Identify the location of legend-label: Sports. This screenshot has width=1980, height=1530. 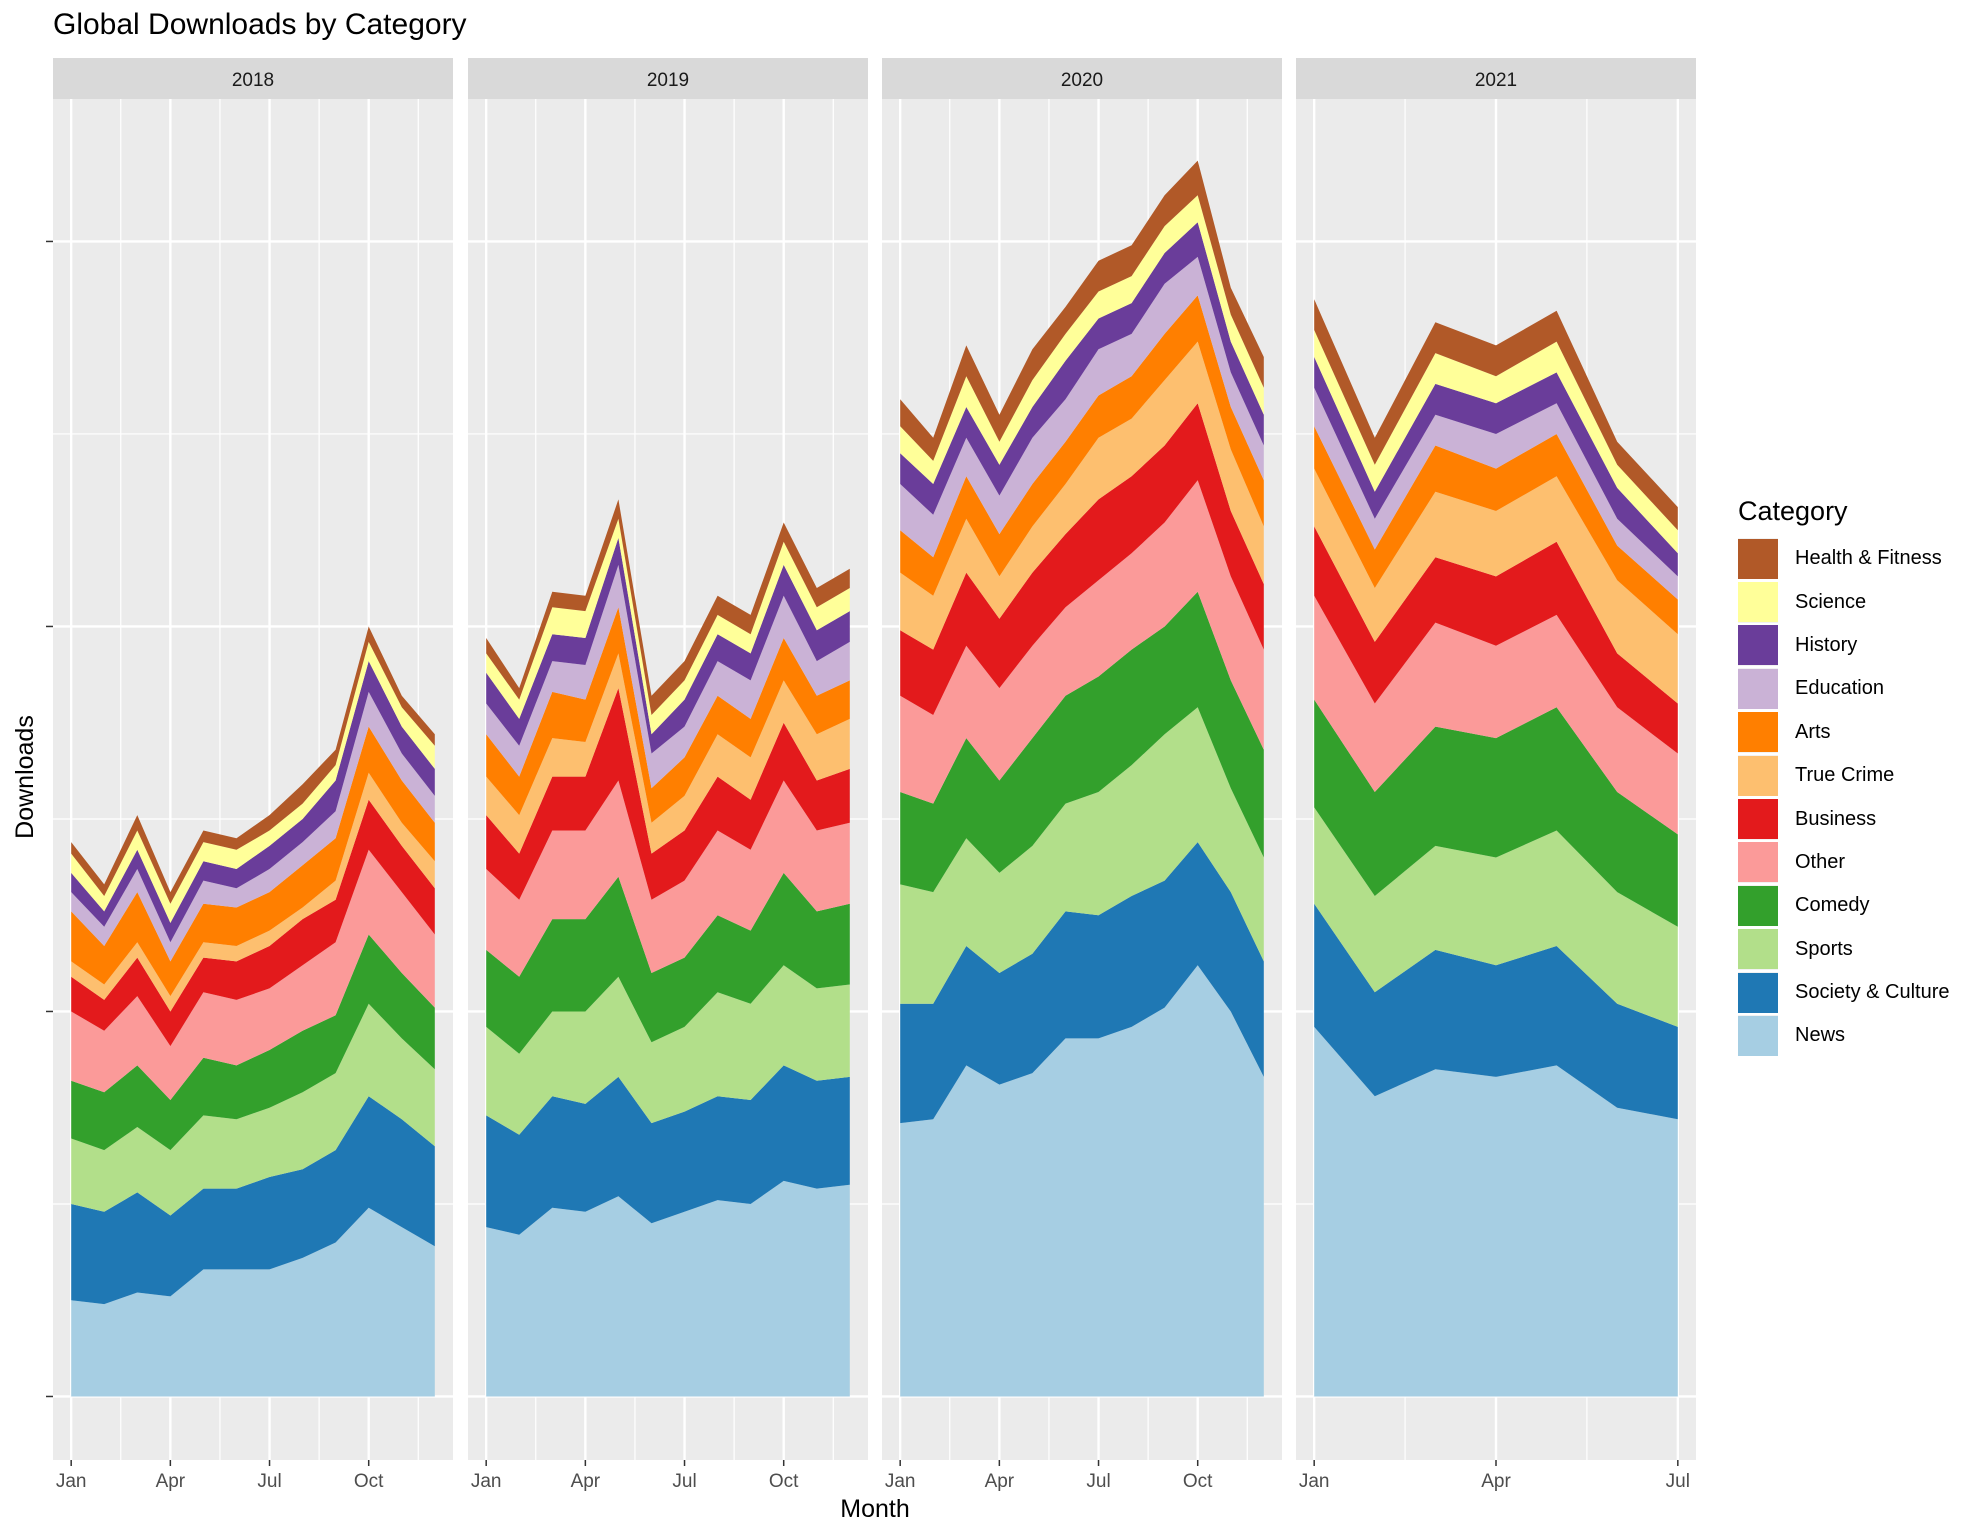
(1824, 948).